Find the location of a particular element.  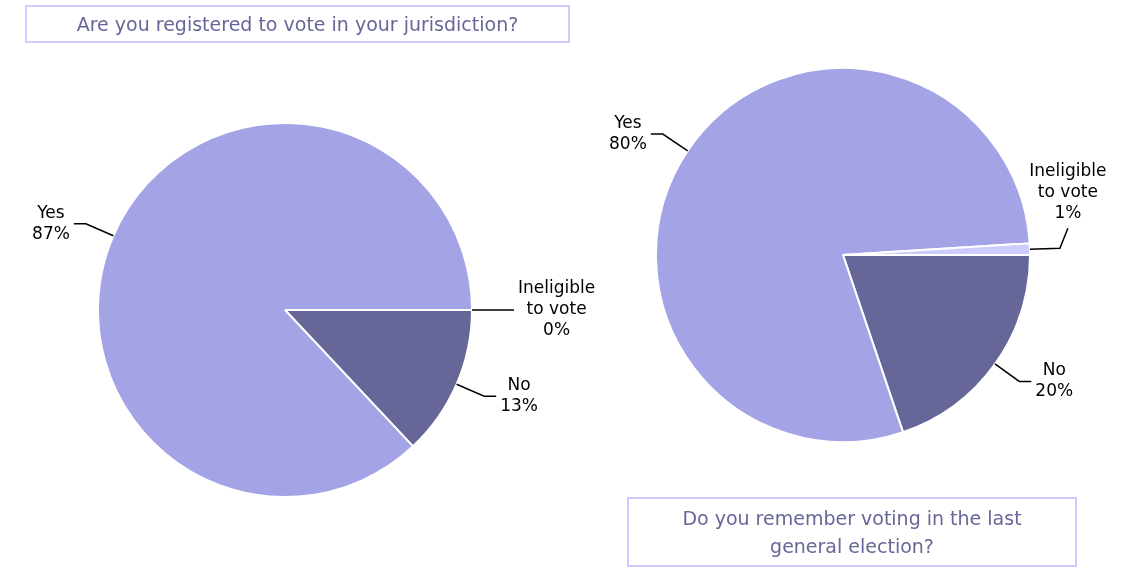

slice-label: Ineligible to vote is located at coordinates (1068, 181).